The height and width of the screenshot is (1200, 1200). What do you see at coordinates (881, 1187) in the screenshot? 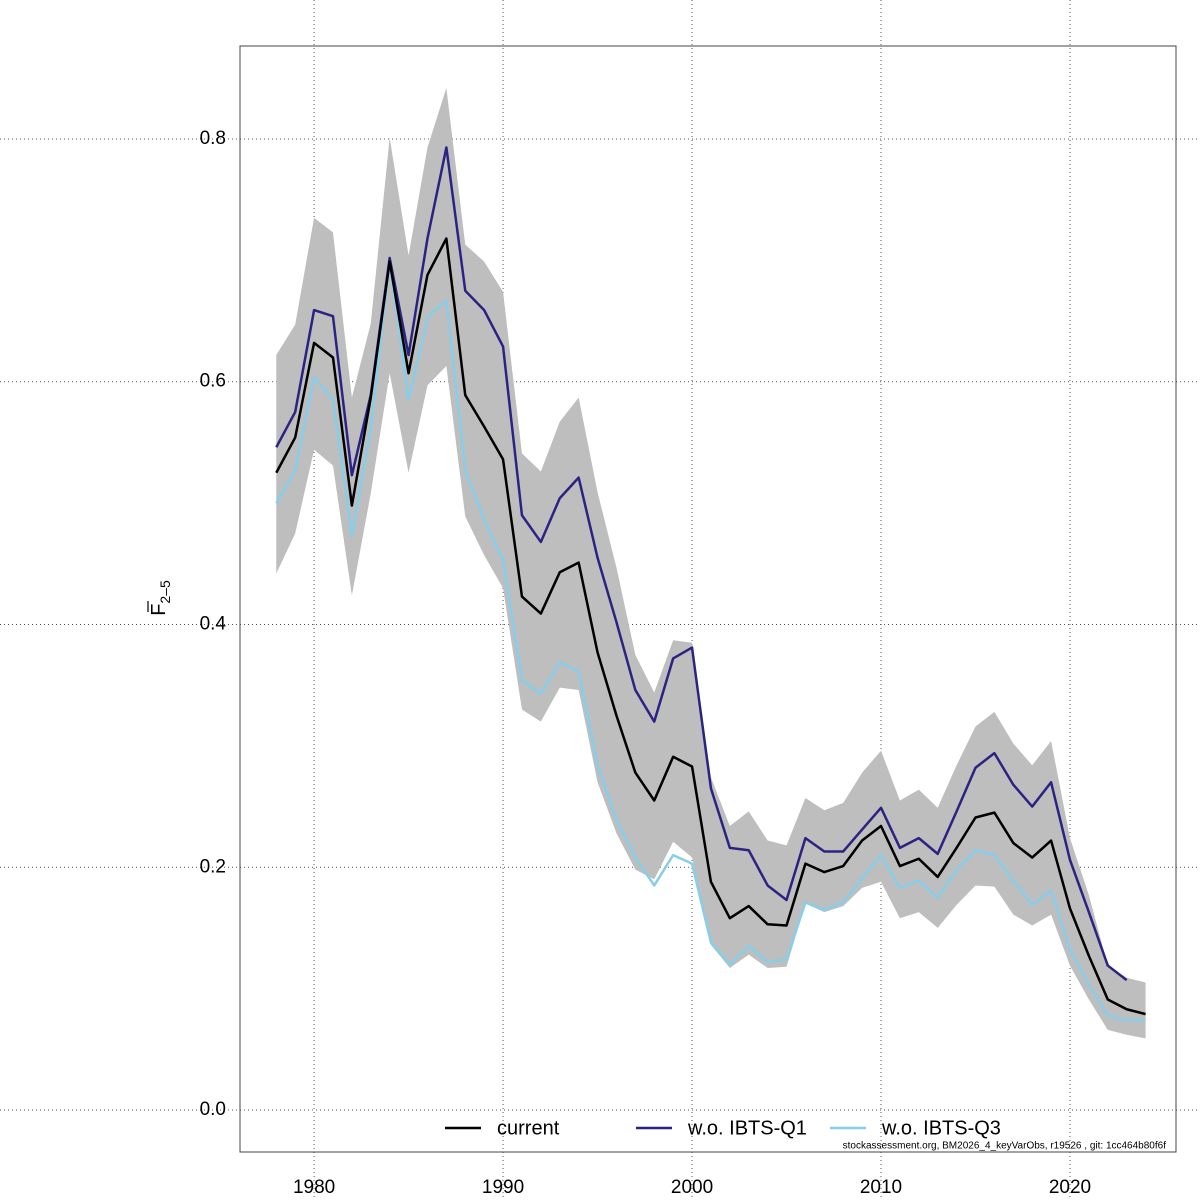
I see `x-tick-label: 2010` at bounding box center [881, 1187].